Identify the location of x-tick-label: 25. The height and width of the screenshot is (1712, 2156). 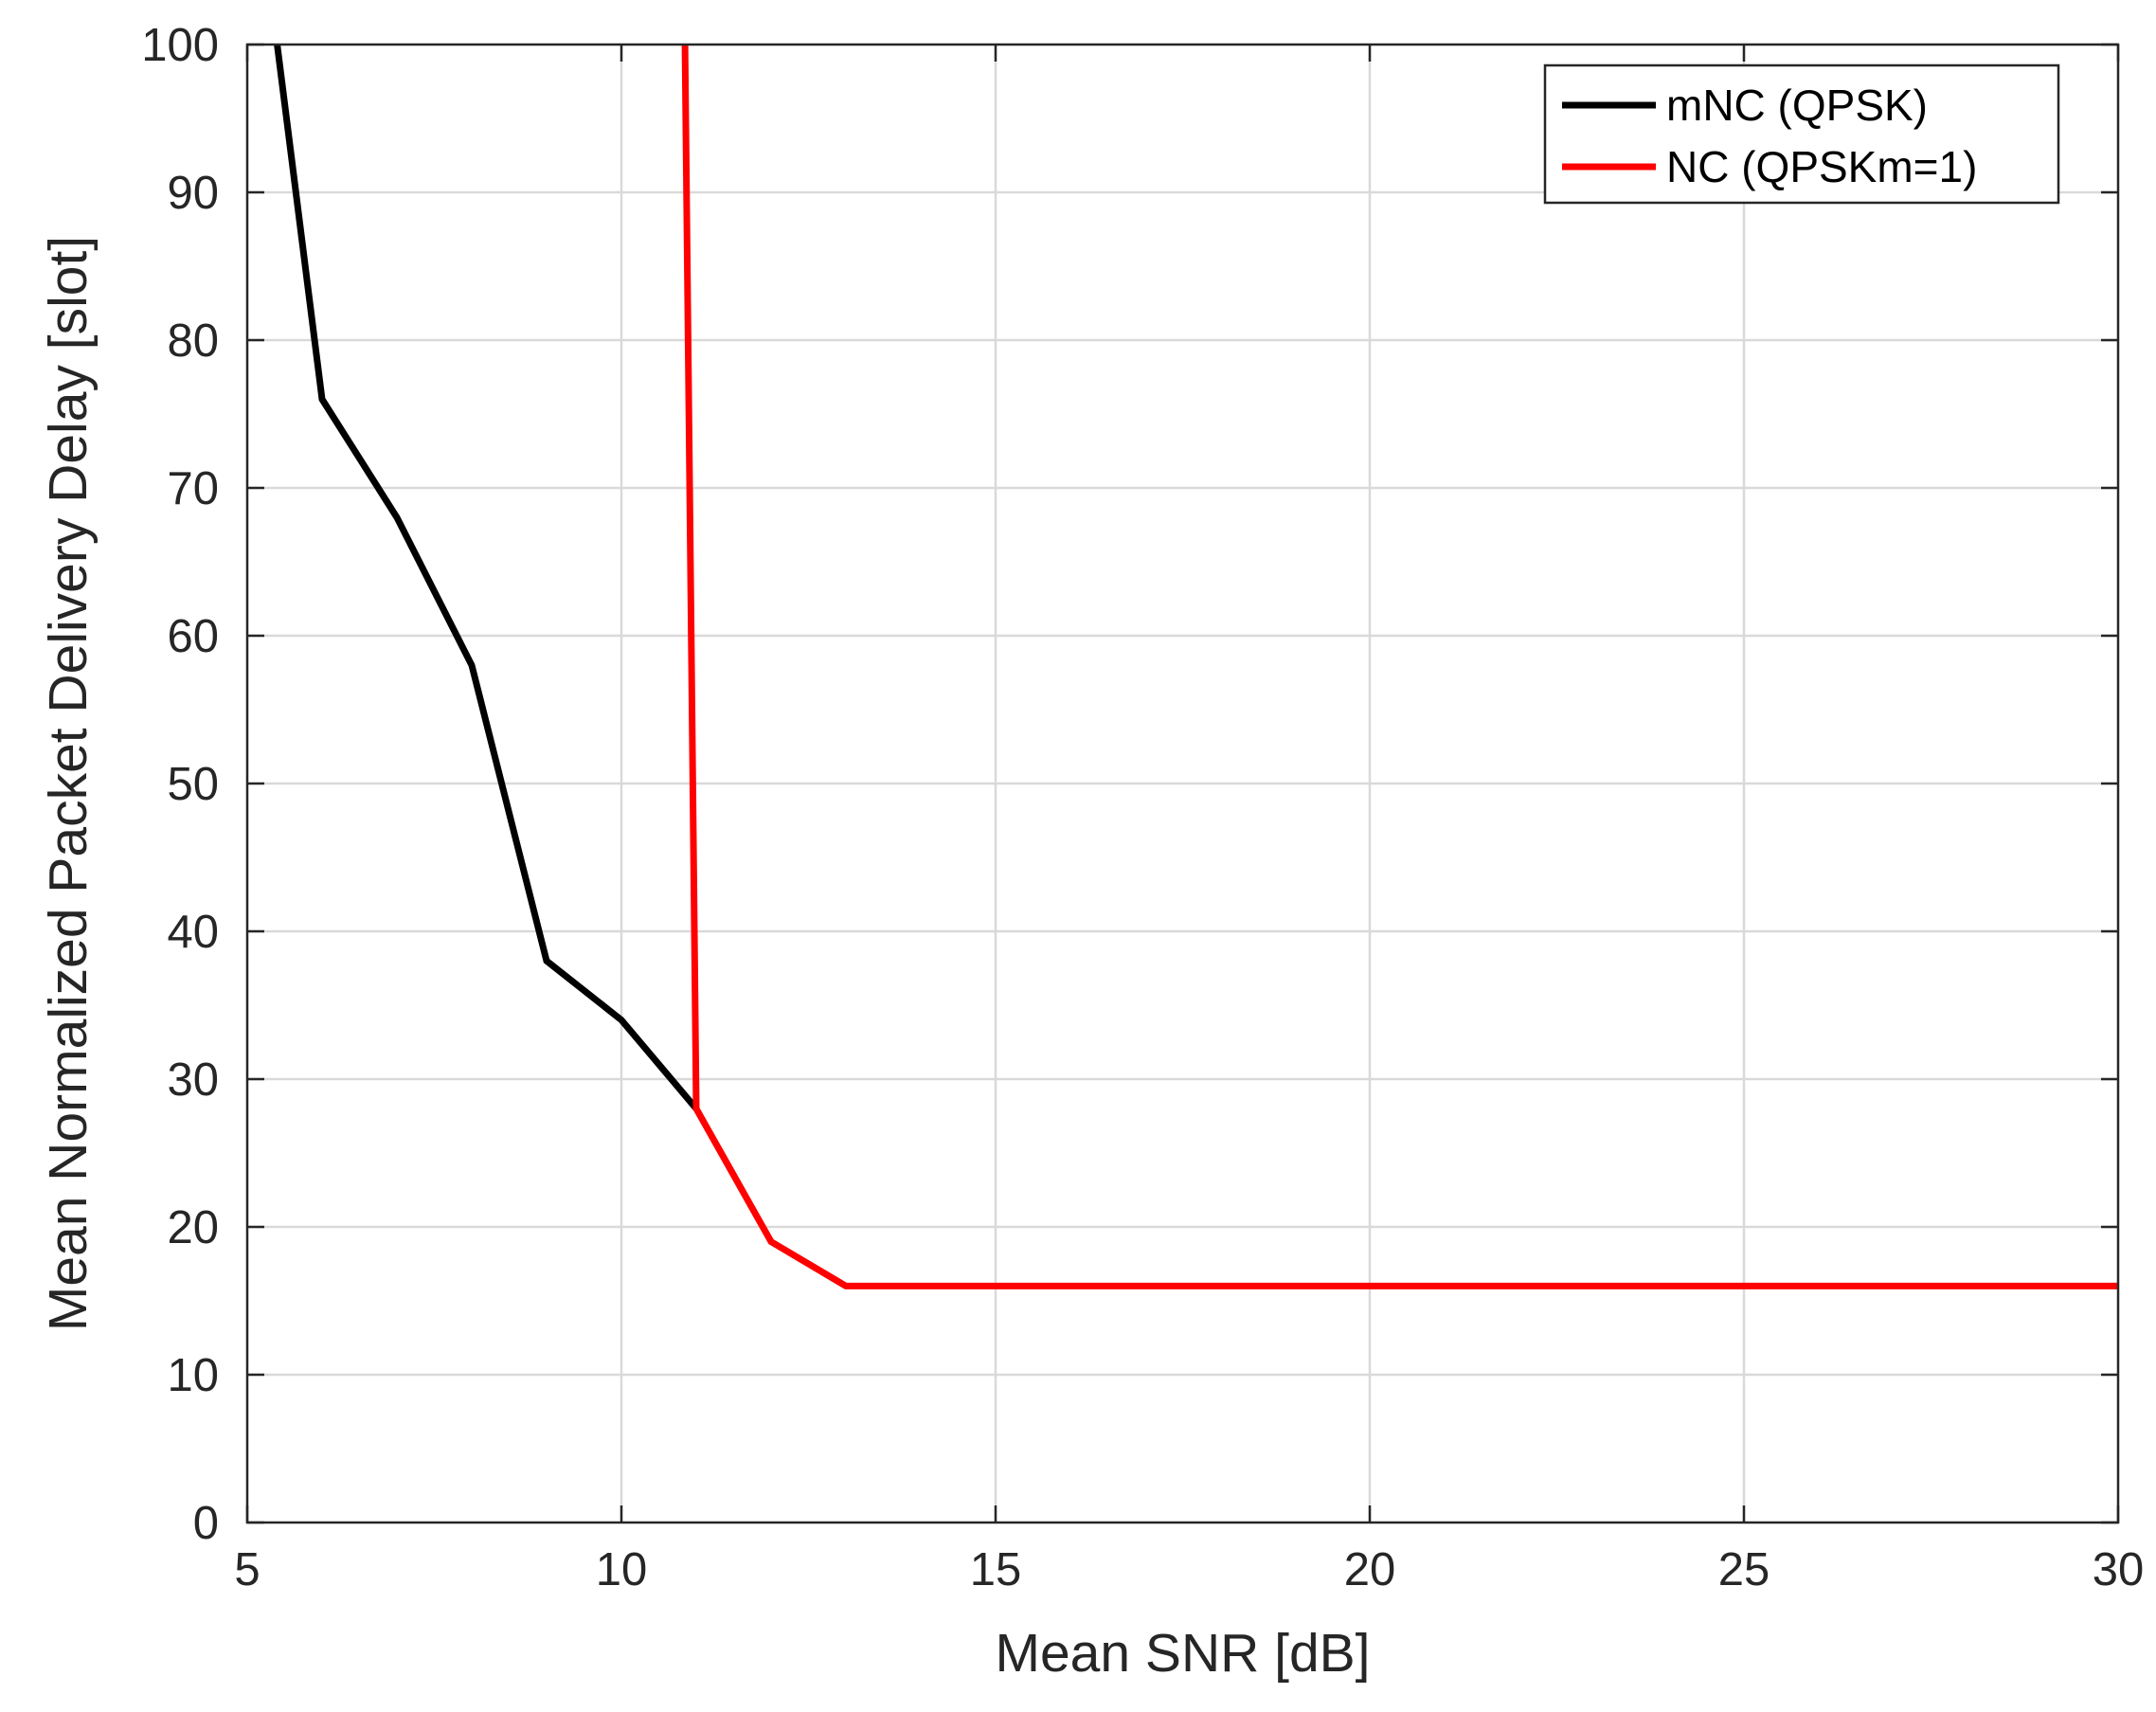
(1744, 1569).